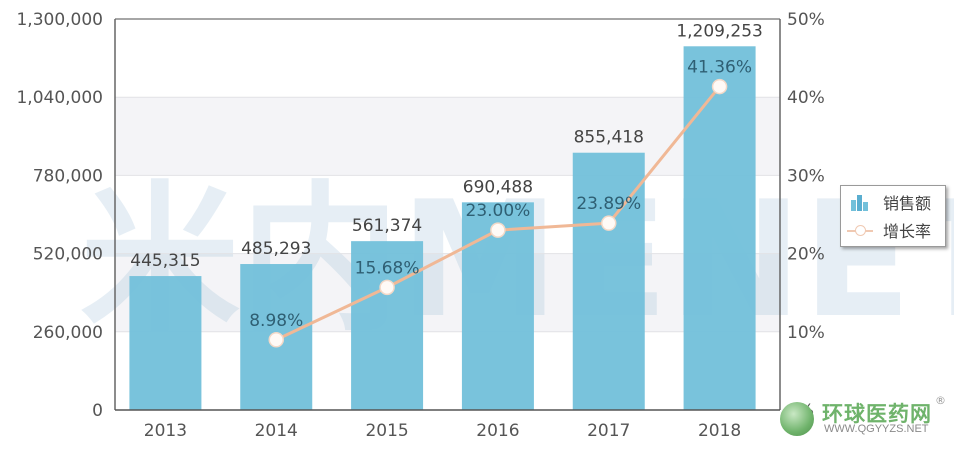  I want to click on growth-value-label: 41.36%, so click(719, 68).